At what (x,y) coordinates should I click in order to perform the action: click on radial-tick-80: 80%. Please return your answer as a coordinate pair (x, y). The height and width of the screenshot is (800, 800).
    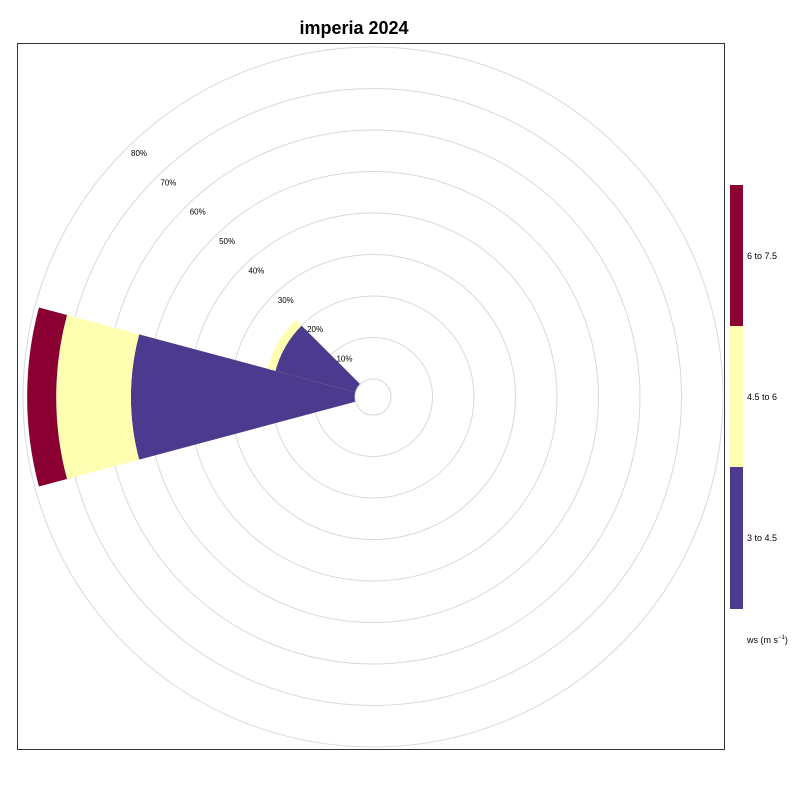
    Looking at the image, I should click on (139, 153).